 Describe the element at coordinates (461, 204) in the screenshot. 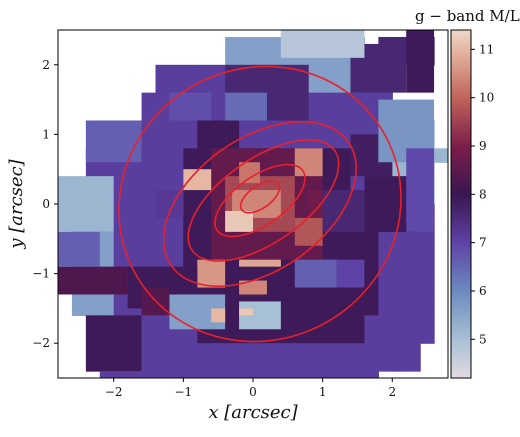

I see `colorbar` at that location.